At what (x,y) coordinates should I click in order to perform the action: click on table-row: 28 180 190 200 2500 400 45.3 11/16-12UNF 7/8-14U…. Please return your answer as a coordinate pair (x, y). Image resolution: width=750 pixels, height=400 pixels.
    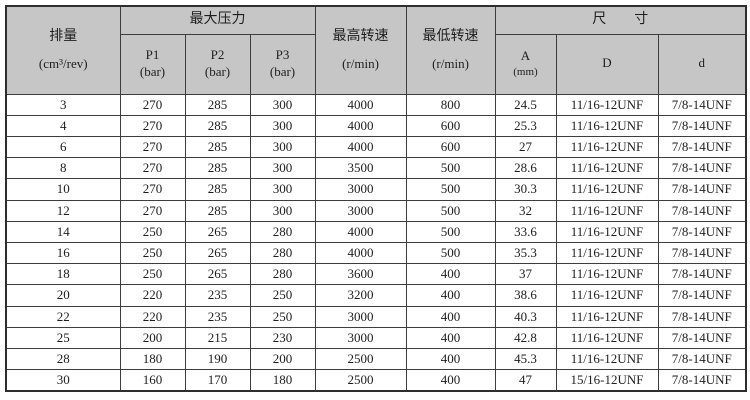
    Looking at the image, I should click on (376, 359).